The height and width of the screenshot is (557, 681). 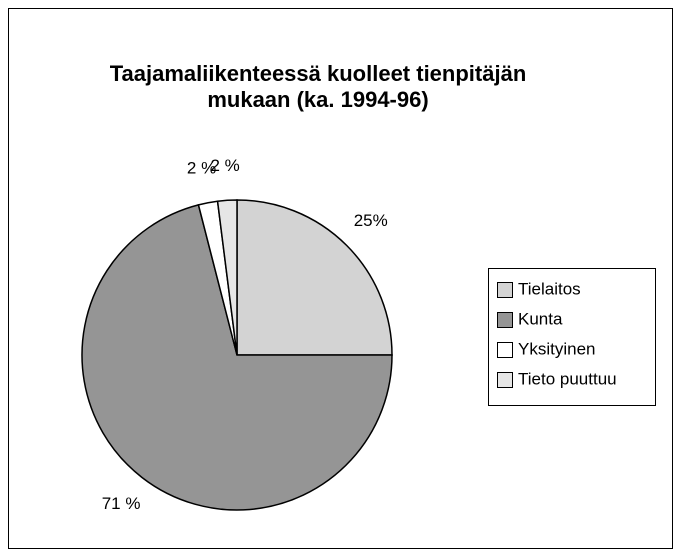 What do you see at coordinates (317, 99) in the screenshot?
I see `chart-title: mukaan (ka. 1994-96)` at bounding box center [317, 99].